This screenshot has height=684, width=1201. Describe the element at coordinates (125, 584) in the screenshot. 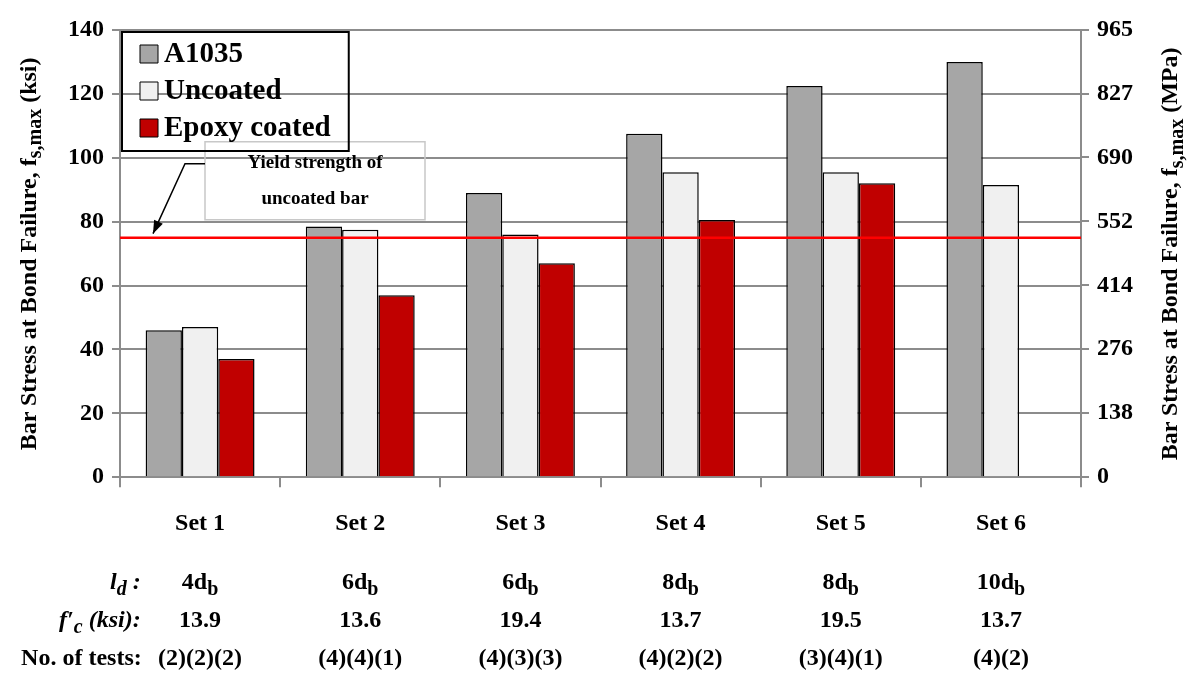

I see `text: l$_{d}$ :` at that location.